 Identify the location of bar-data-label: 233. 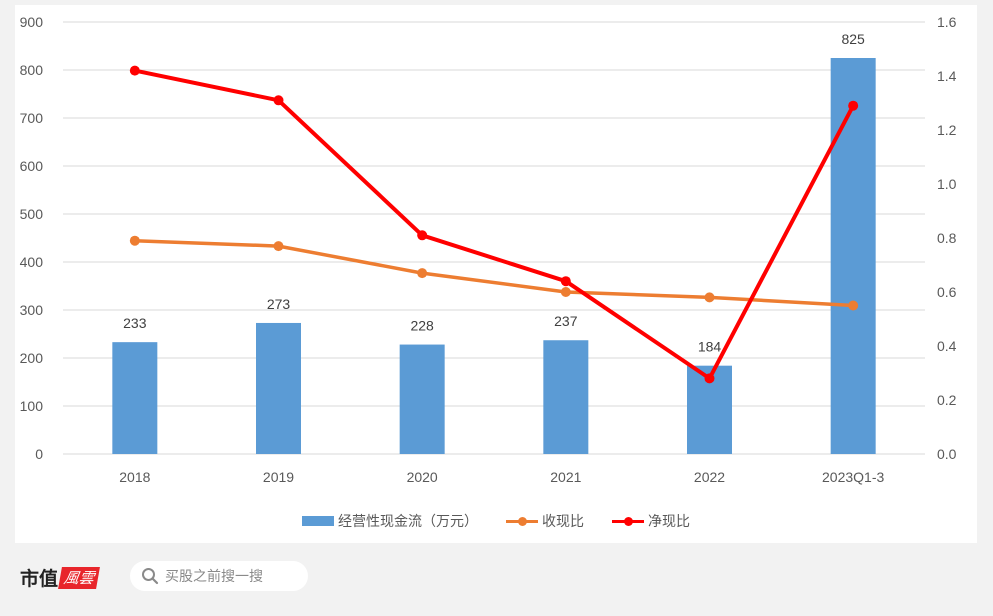
(135, 323).